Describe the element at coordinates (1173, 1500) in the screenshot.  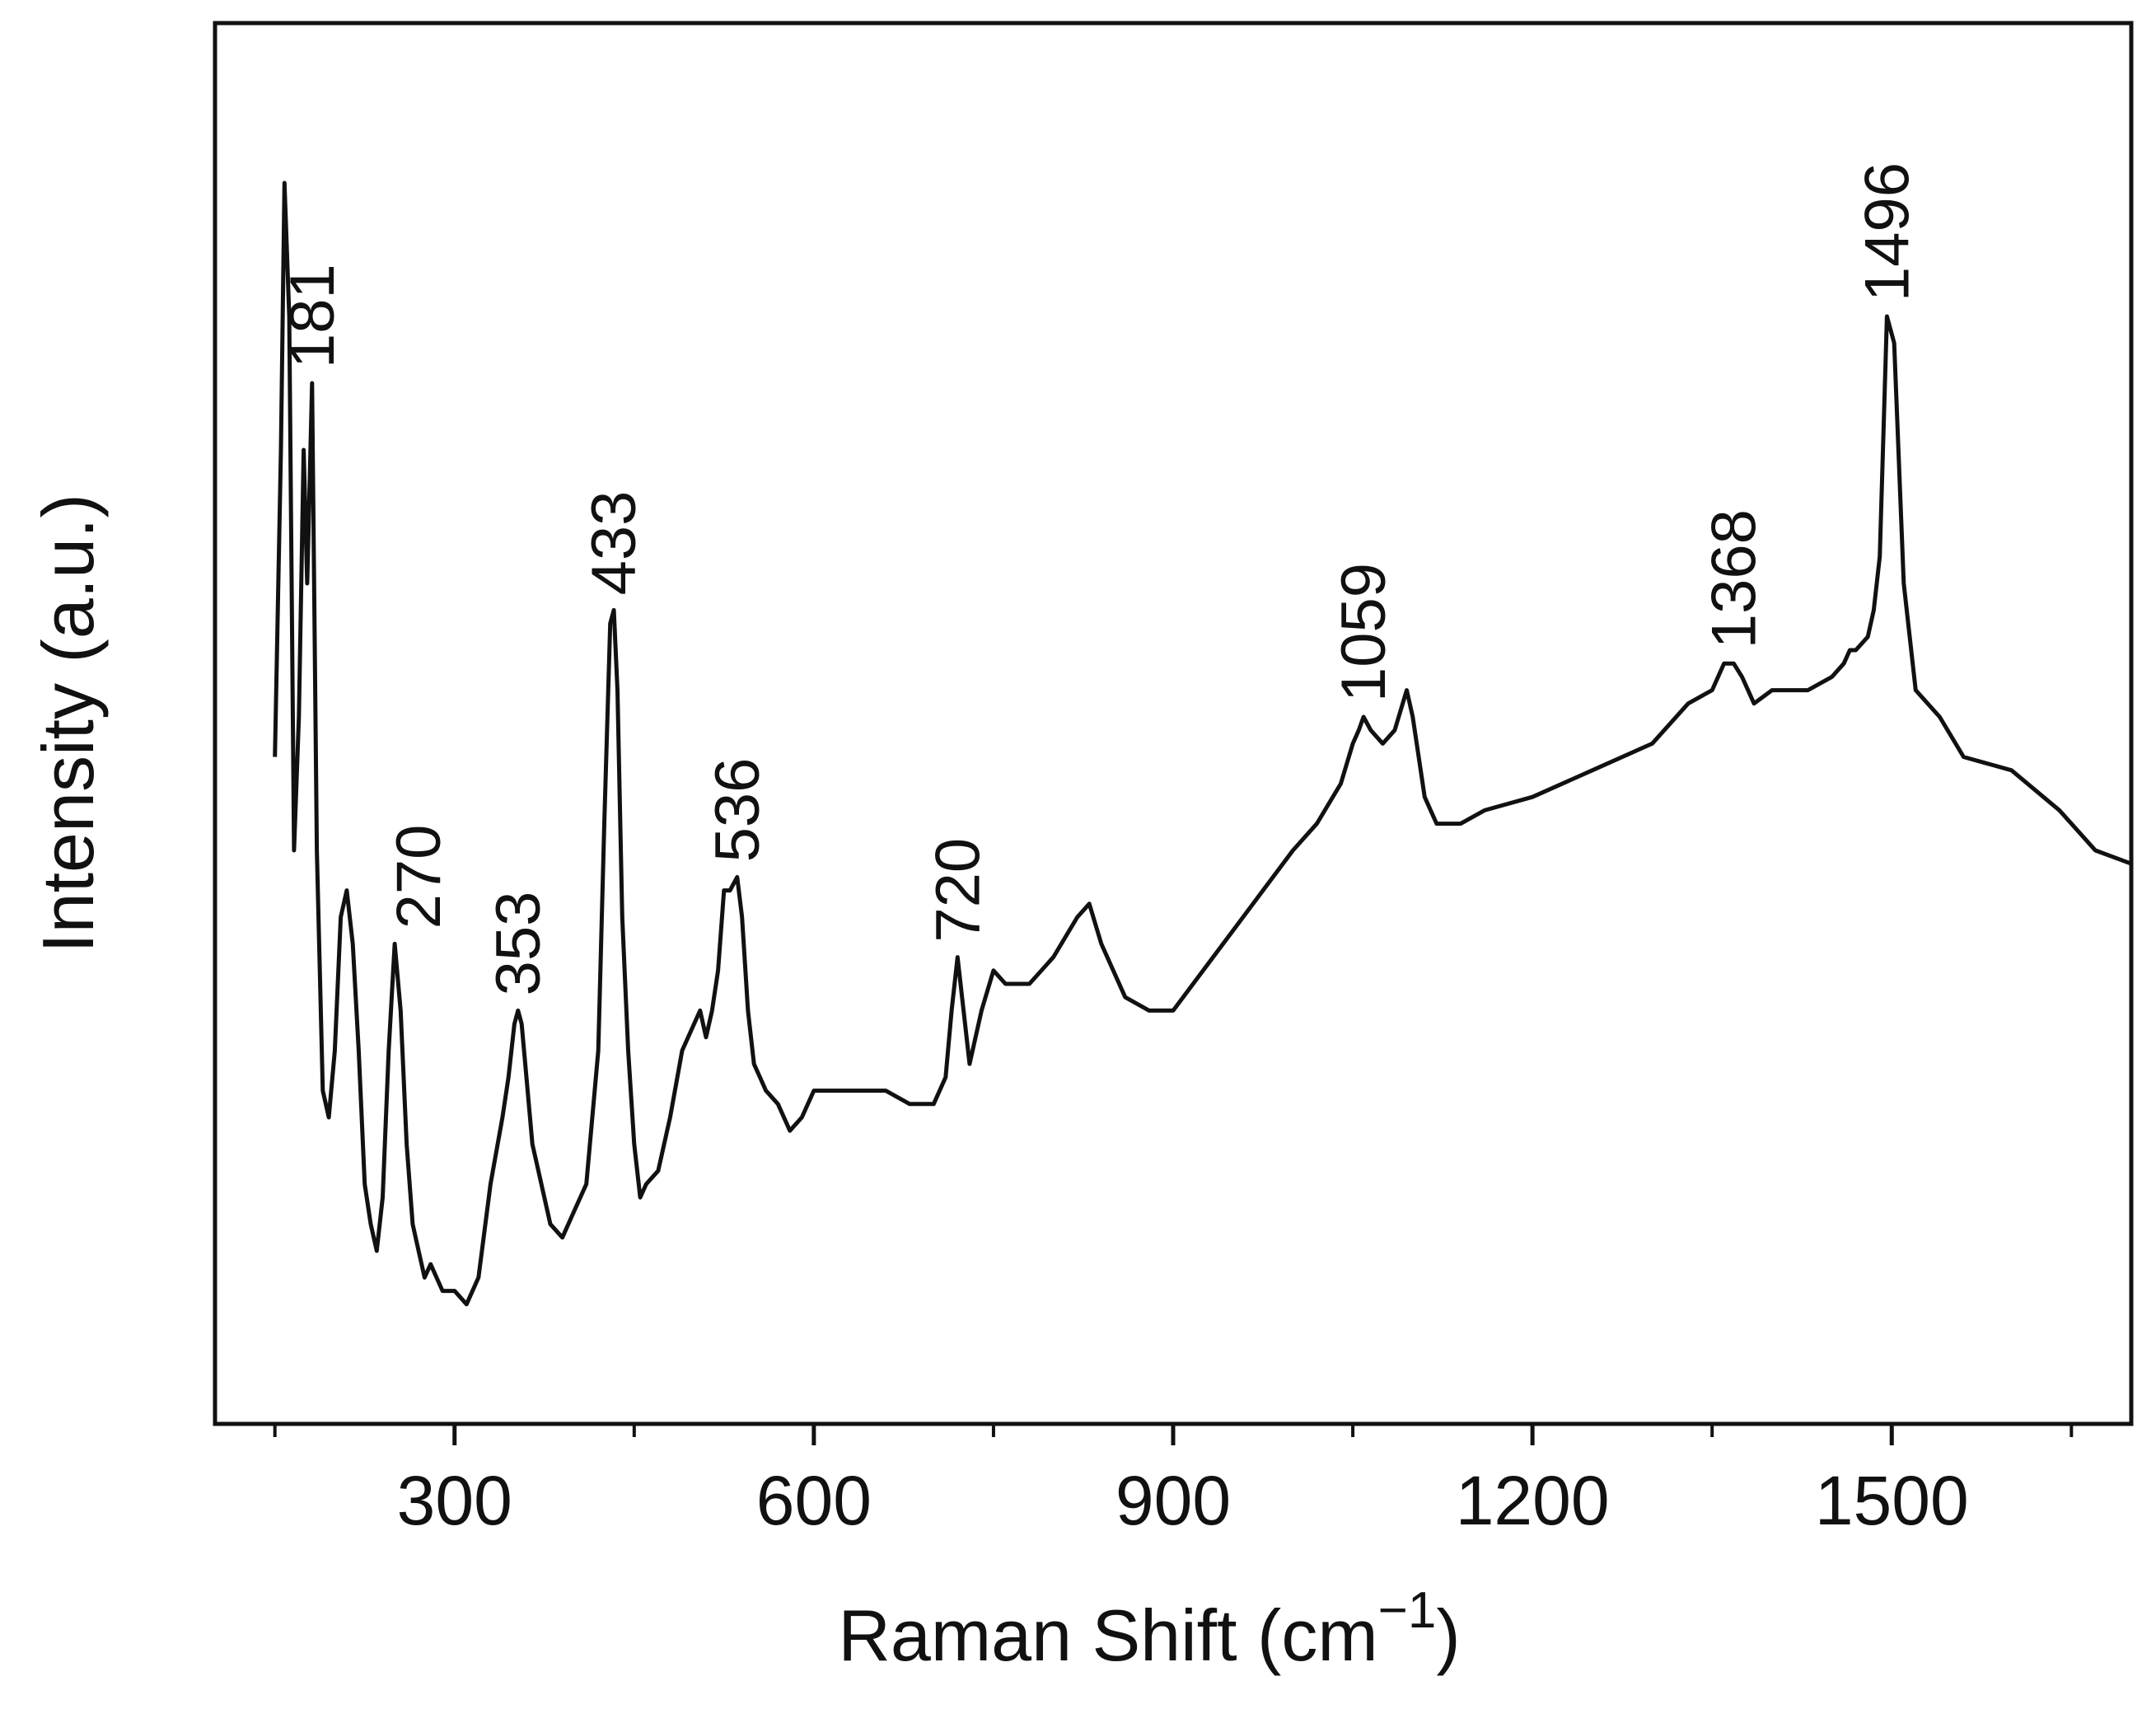
I see `x-tick-label: 900` at that location.